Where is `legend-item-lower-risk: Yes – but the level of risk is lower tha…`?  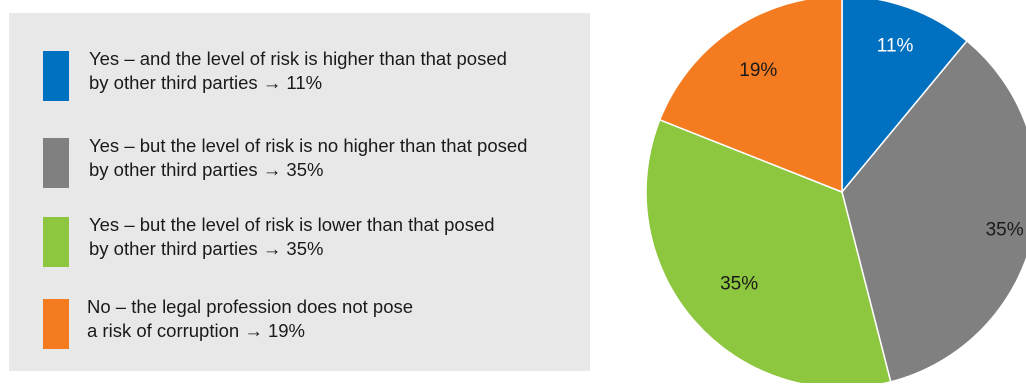
legend-item-lower-risk: Yes – but the level of risk is lower tha… is located at coordinates (313, 243).